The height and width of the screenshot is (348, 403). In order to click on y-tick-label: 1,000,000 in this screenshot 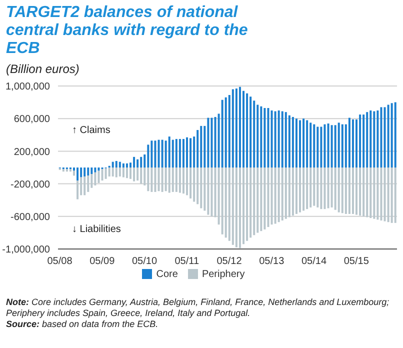, I will do `click(28, 87)`.